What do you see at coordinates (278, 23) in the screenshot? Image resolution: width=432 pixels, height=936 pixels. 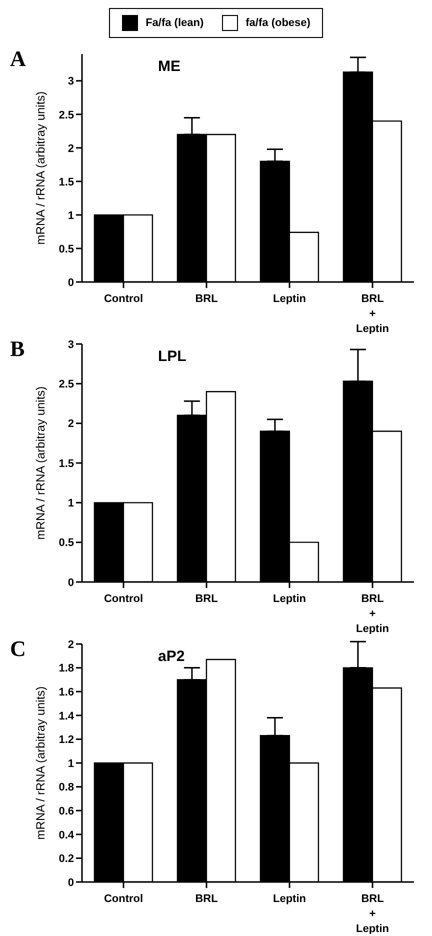 I see `legend-label: fa/fa (obese)` at bounding box center [278, 23].